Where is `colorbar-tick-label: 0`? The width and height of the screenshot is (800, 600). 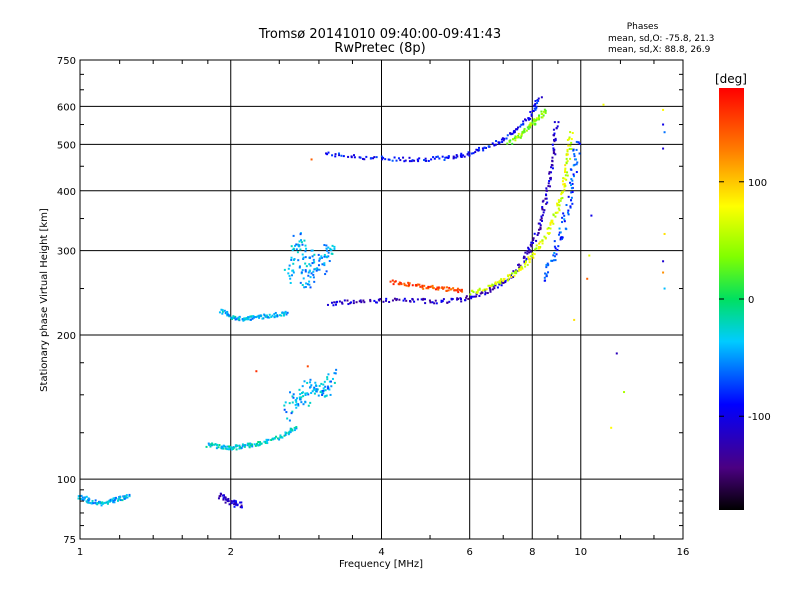 colorbar-tick-label: 0 is located at coordinates (751, 300).